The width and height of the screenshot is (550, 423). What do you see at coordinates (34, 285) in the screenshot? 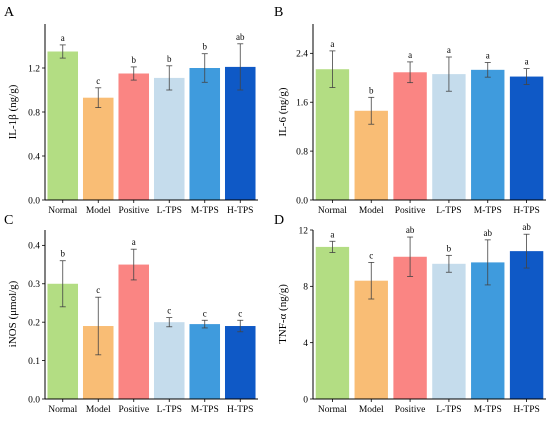
I see `y-tick-label: 0.3` at bounding box center [34, 285].